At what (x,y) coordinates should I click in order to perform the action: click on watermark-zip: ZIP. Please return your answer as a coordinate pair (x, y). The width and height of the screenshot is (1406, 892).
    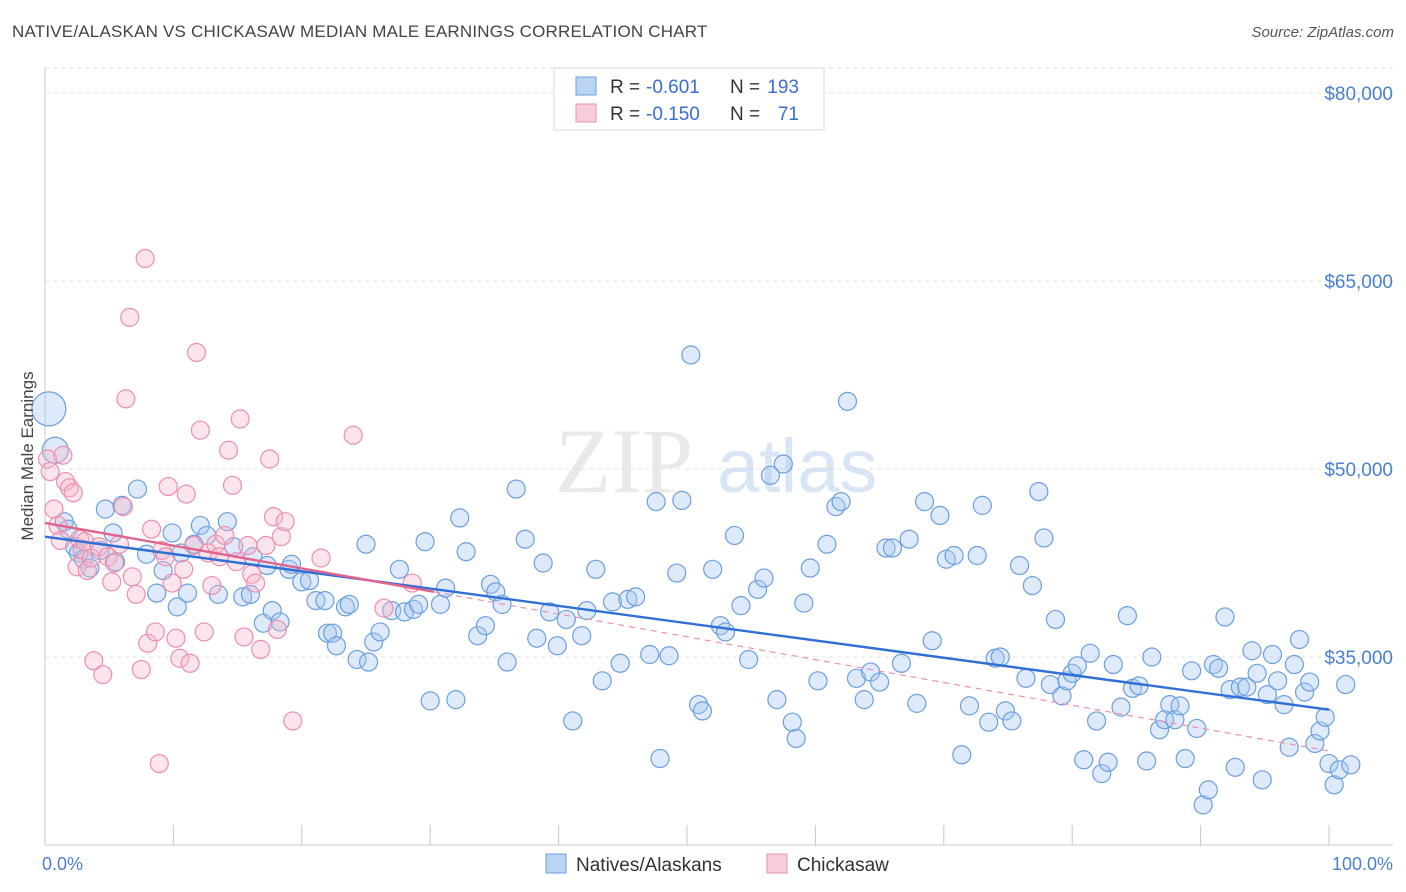
    Looking at the image, I should click on (624, 461).